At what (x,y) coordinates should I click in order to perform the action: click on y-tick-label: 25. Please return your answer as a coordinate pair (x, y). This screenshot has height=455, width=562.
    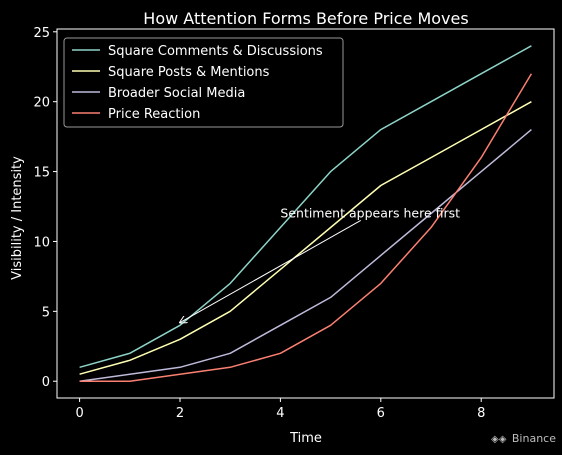
    Looking at the image, I should click on (41, 33).